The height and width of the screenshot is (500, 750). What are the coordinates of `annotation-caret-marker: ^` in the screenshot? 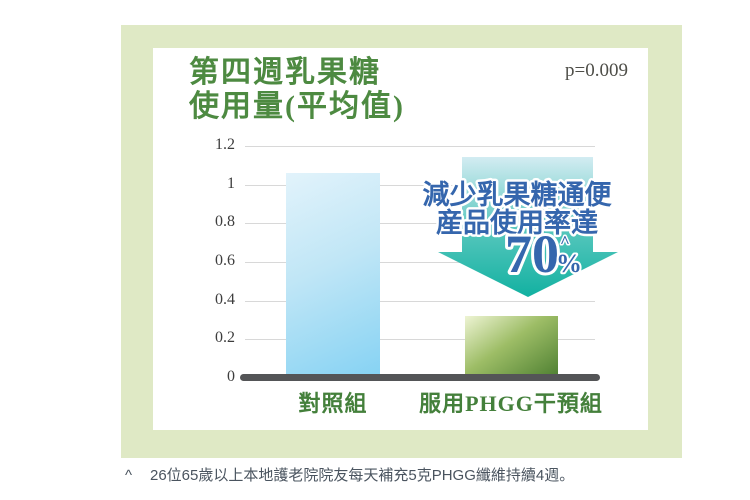 It's located at (565, 241).